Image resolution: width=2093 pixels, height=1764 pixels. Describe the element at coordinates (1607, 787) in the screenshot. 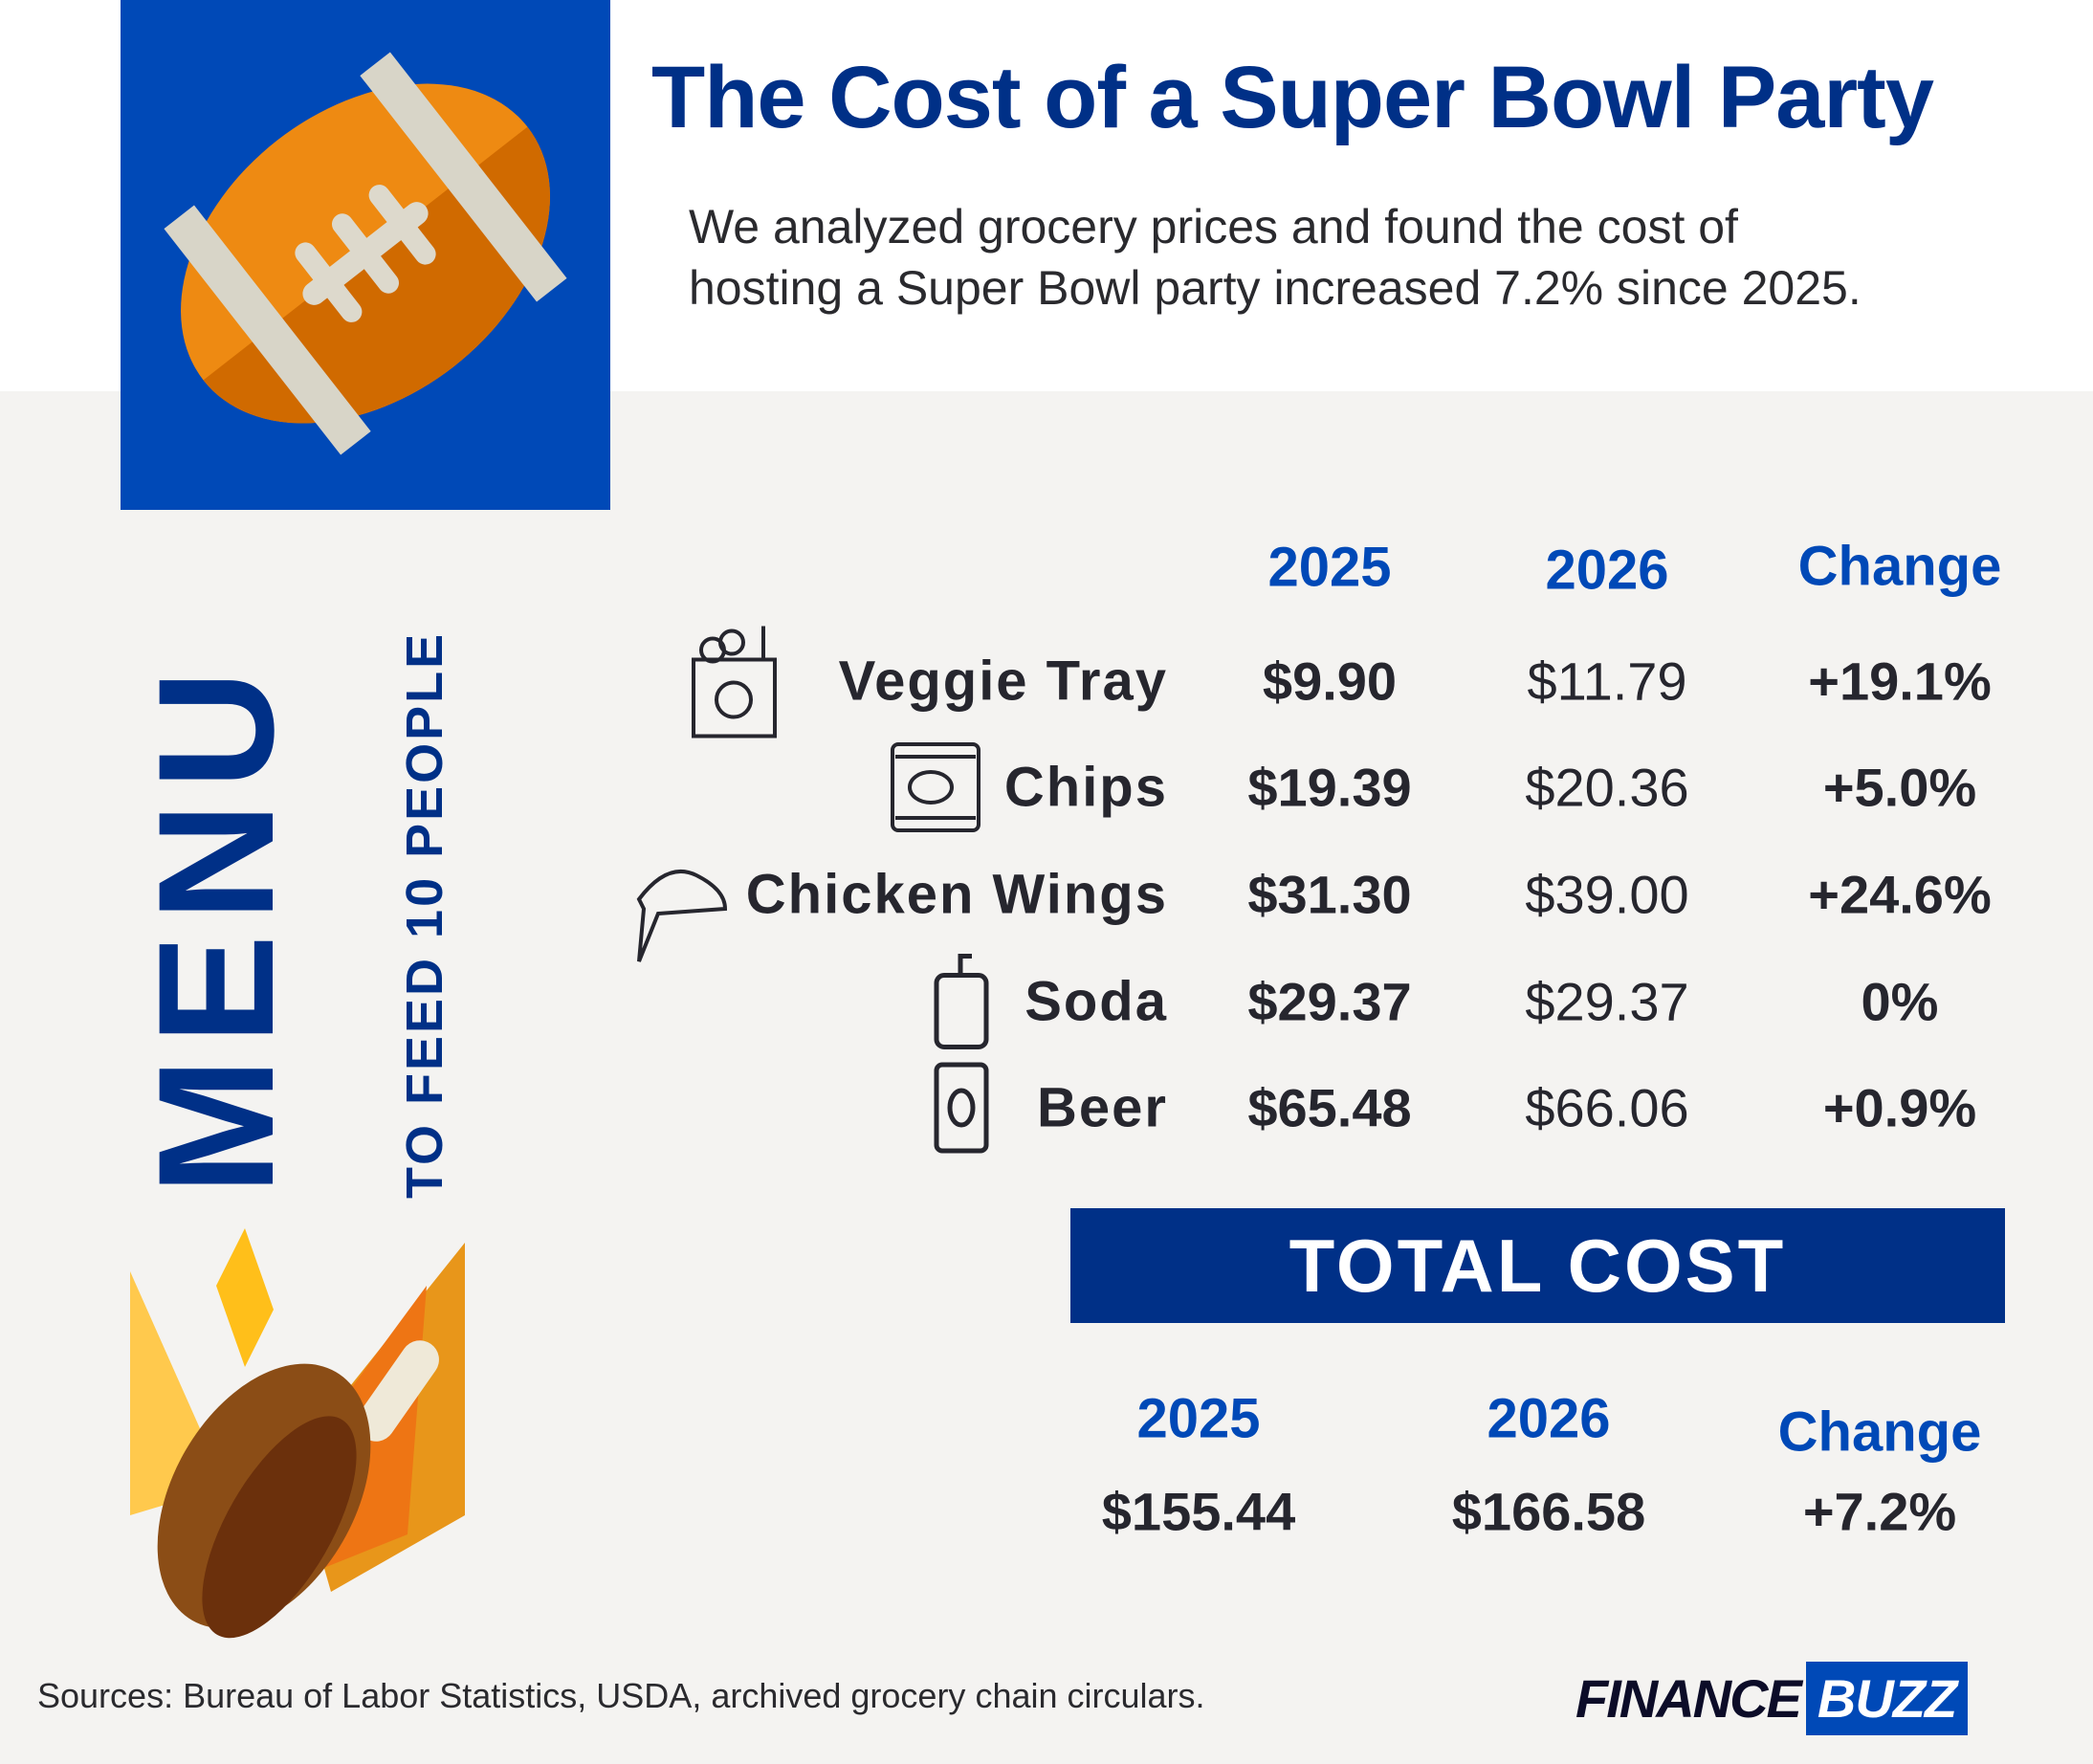

I see `price-2026: $20.36` at that location.